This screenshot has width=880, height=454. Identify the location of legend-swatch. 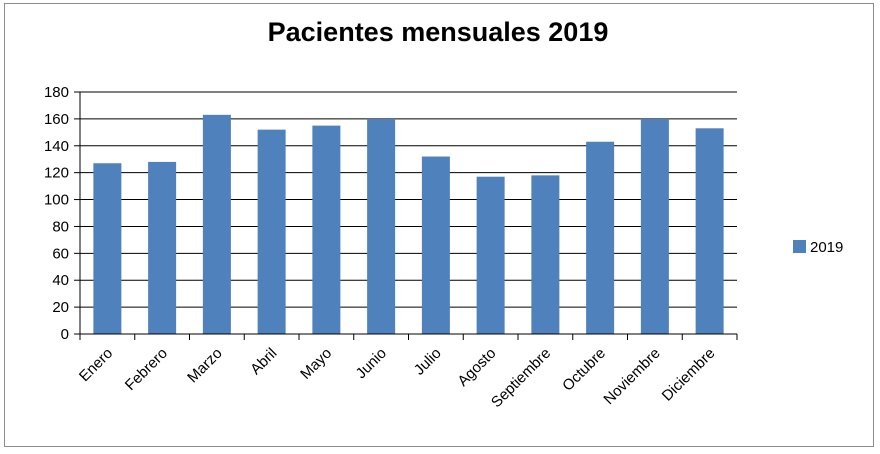
(799, 246).